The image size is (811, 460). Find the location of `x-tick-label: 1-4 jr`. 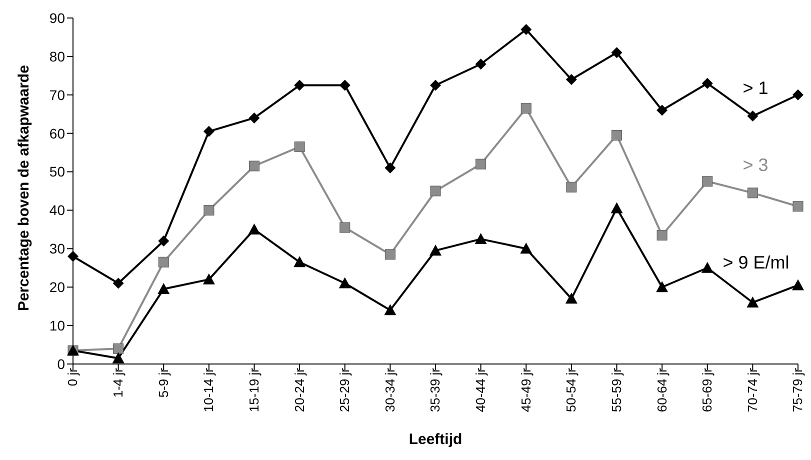

x-tick-label: 1-4 jr is located at coordinates (118, 382).